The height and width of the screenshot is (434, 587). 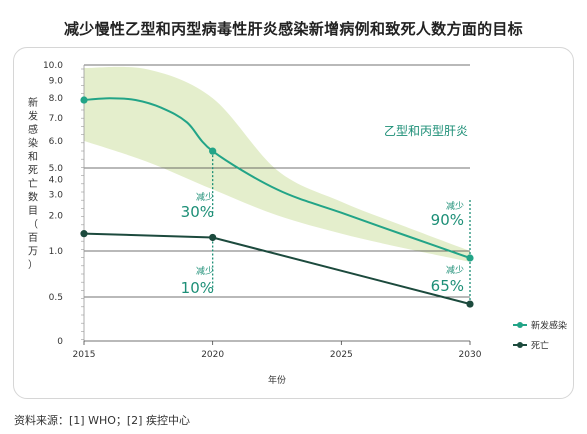 What do you see at coordinates (33, 183) in the screenshot?
I see `y-axis-label-char: 亡` at bounding box center [33, 183].